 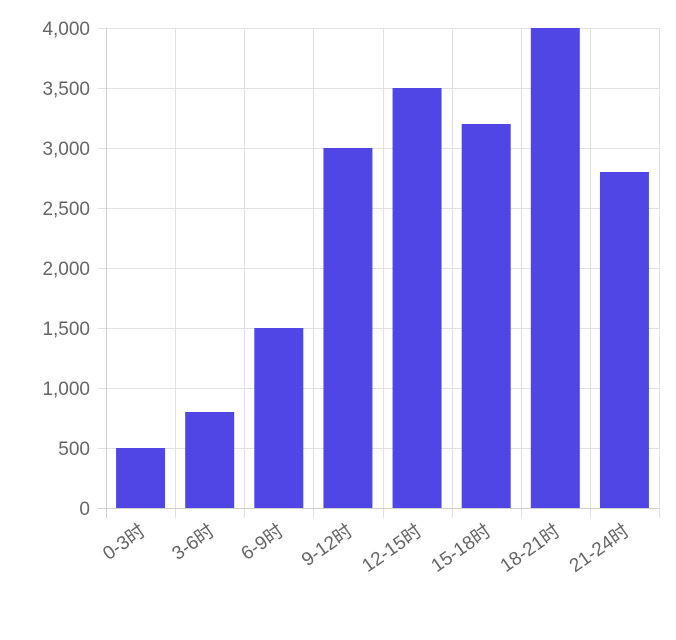 I want to click on y-tick-label: 1,000, so click(x=66, y=389).